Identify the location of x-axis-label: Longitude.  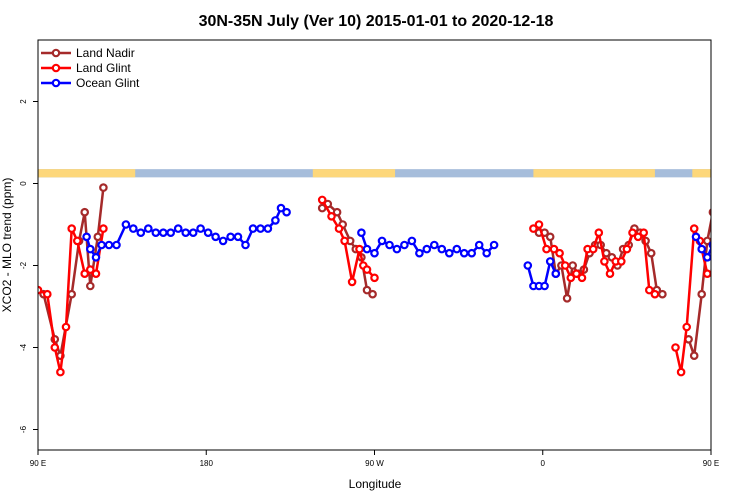
(375, 484).